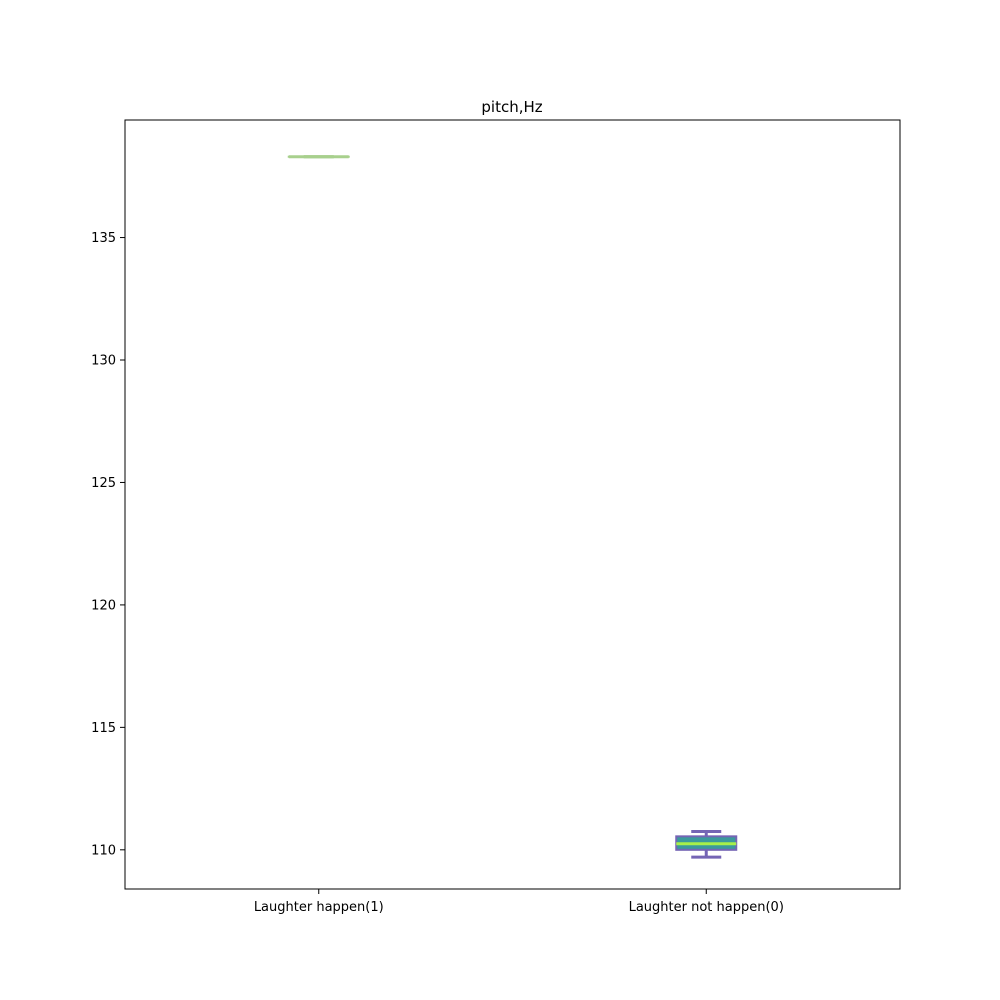 The height and width of the screenshot is (1000, 1000). I want to click on x-tick-label: Laughter happen(1), so click(319, 907).